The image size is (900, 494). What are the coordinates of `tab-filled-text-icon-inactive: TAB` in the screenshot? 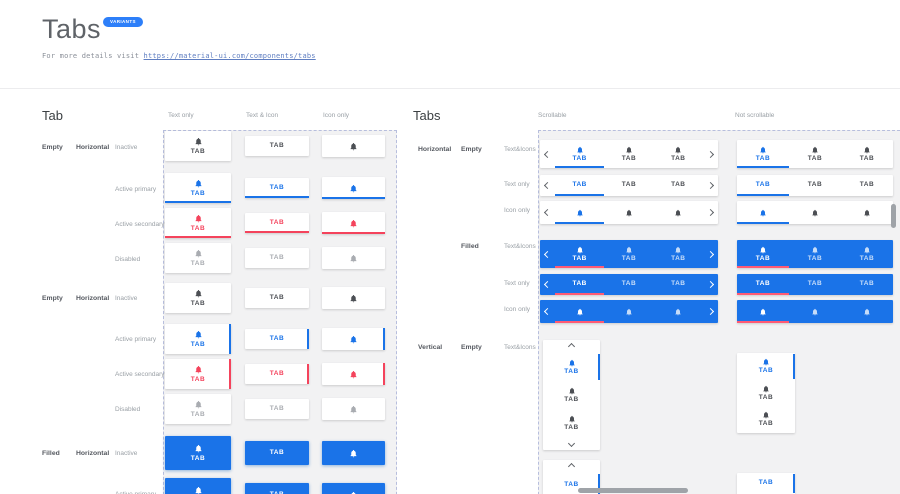 It's located at (198, 453).